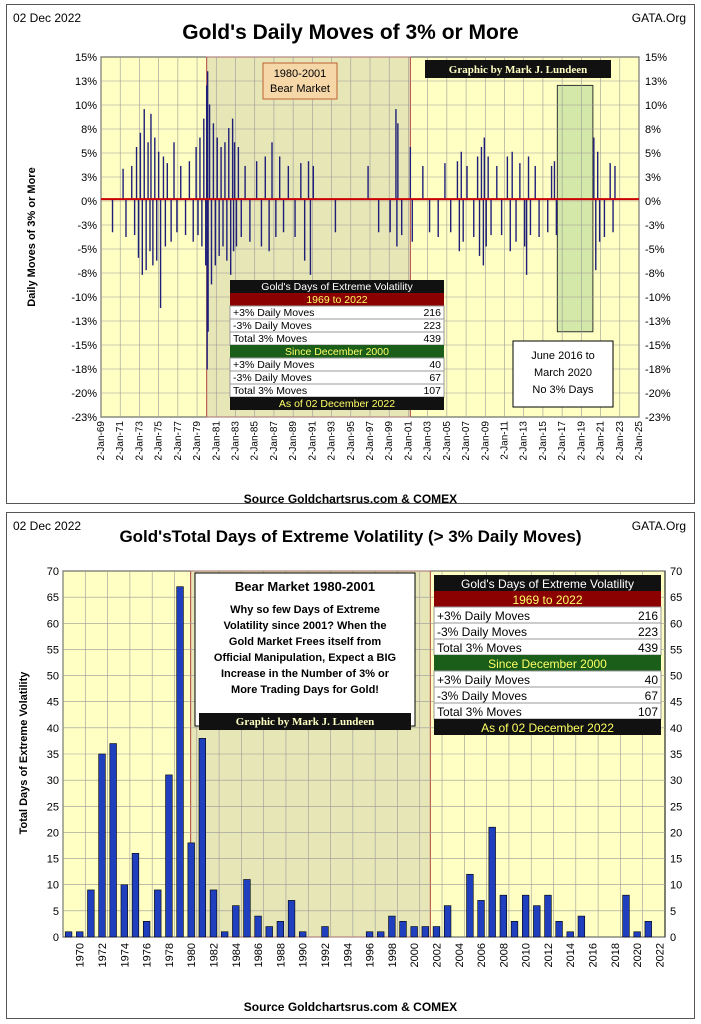 Image resolution: width=701 pixels, height=1024 pixels. Describe the element at coordinates (673, 938) in the screenshot. I see `bottom-y-tick-right: 0` at that location.